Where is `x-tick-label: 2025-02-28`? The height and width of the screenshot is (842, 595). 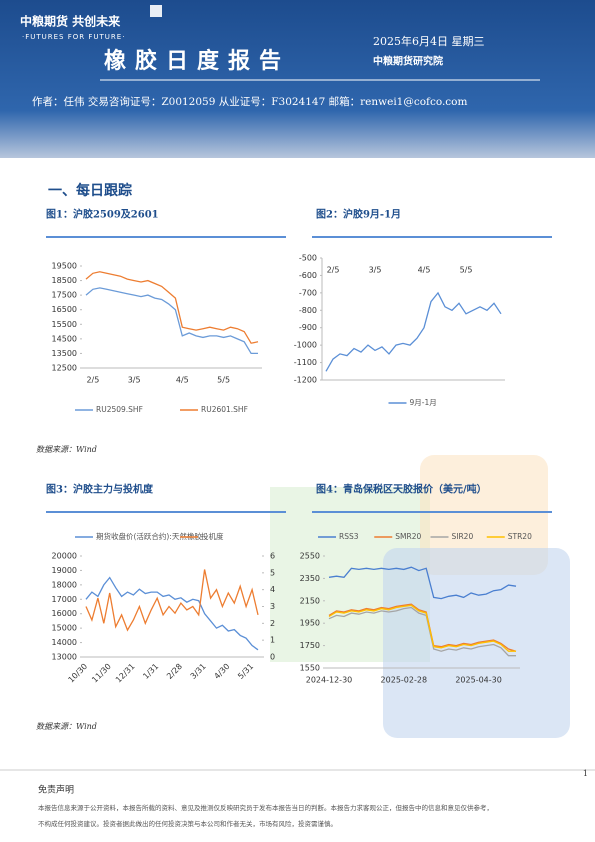 x-tick-label: 2025-02-28 is located at coordinates (404, 680).